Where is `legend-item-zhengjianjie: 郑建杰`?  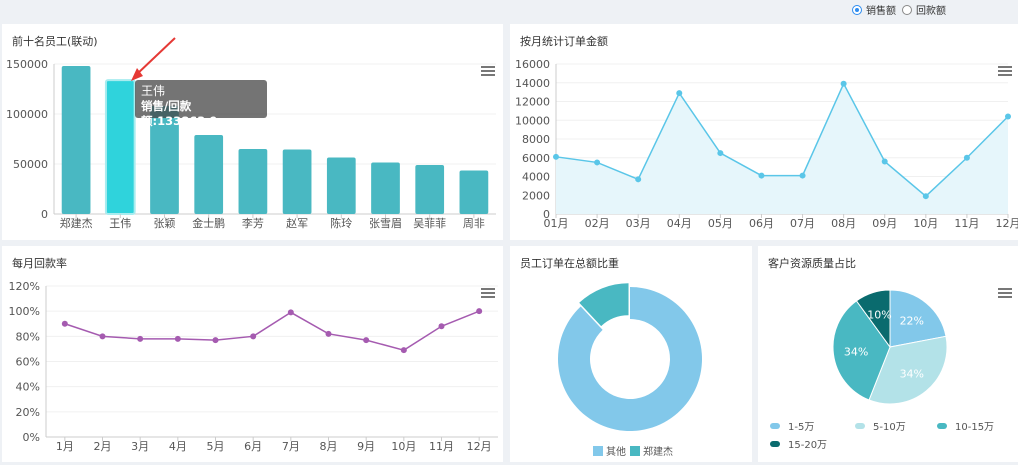 legend-item-zhengjianjie: 郑建杰 is located at coordinates (651, 450).